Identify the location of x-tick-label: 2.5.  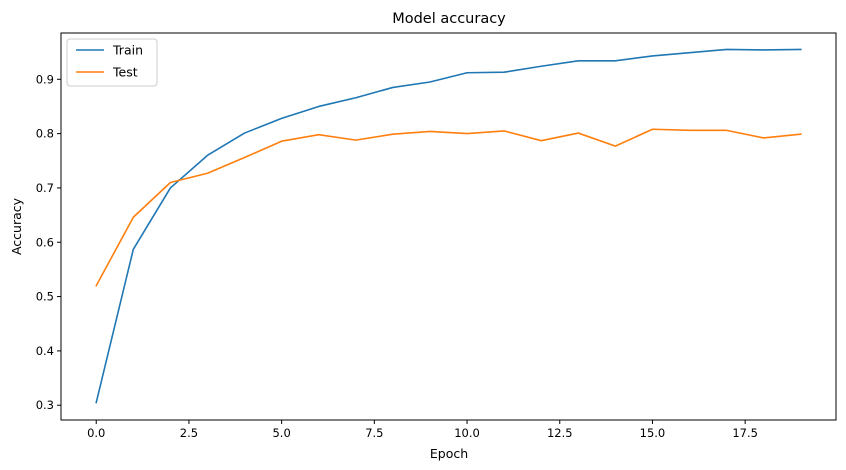
(189, 433).